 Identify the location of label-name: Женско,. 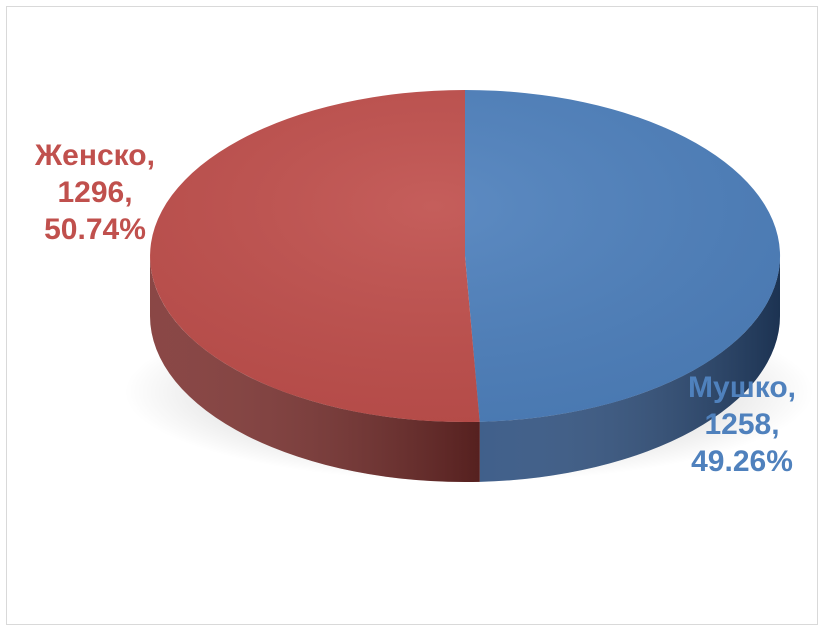
(95, 155).